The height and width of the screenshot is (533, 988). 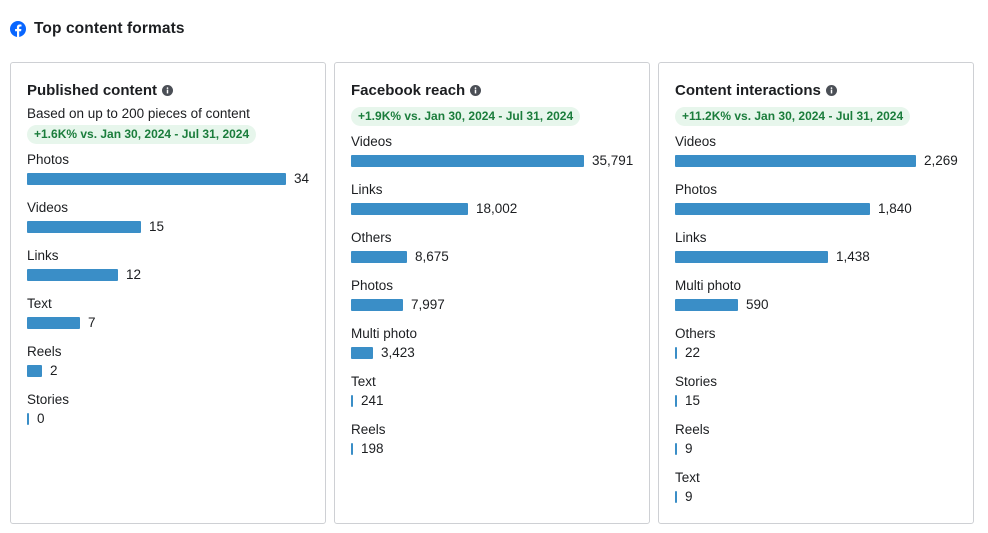 I want to click on bar-value: 3,423, so click(x=398, y=352).